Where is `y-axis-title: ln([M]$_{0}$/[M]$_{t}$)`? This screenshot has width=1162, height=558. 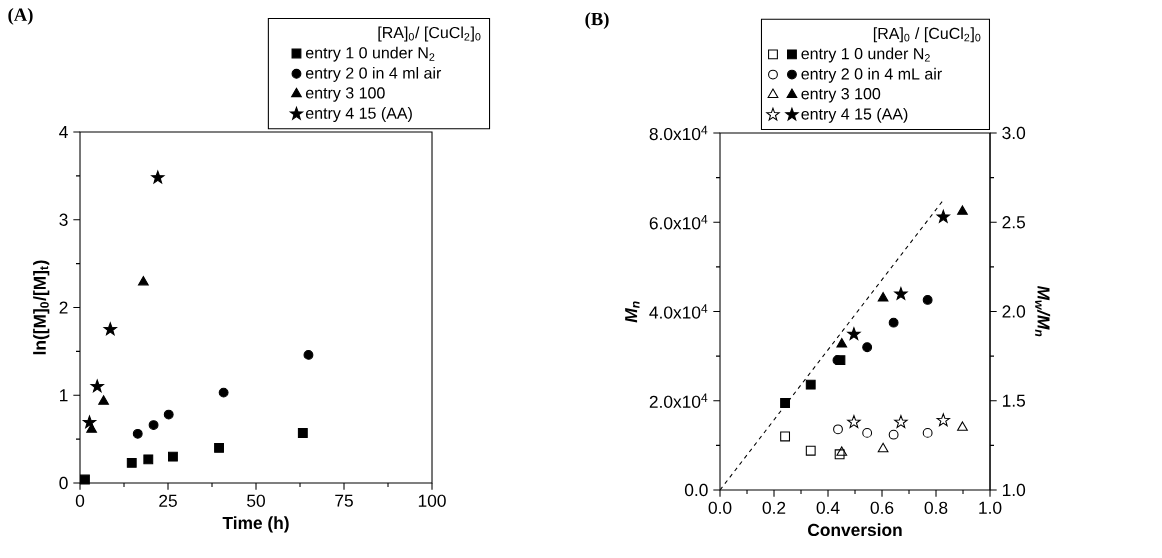 y-axis-title: ln([M]$_{0}$/[M]$_{t}$) is located at coordinates (41, 307).